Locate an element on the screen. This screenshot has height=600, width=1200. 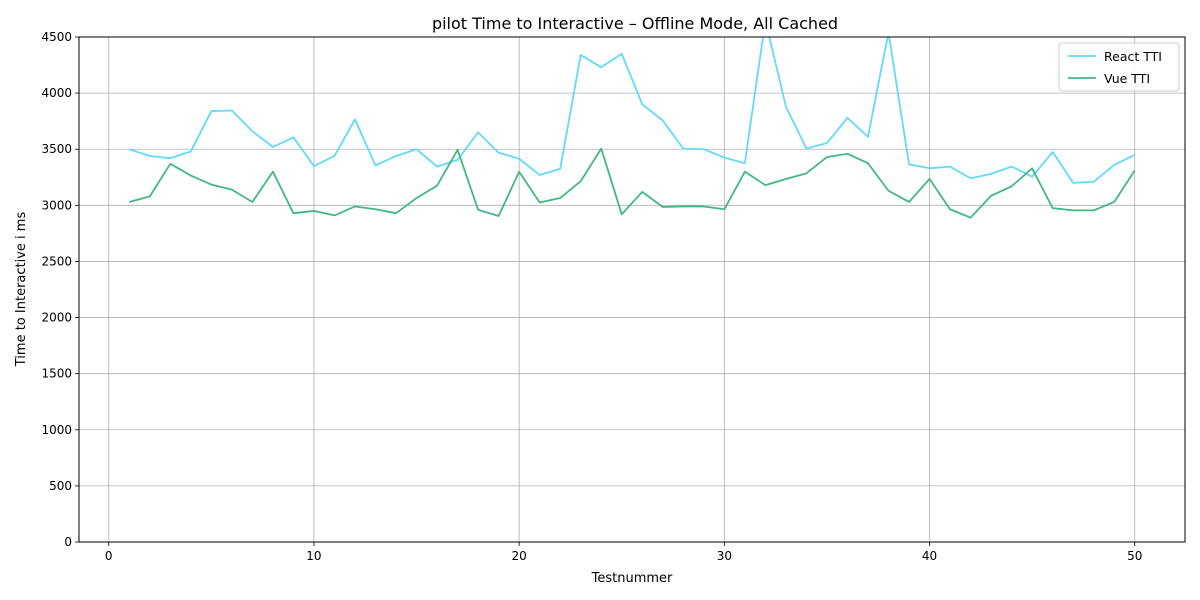
x-tick-label: 30 is located at coordinates (724, 556).